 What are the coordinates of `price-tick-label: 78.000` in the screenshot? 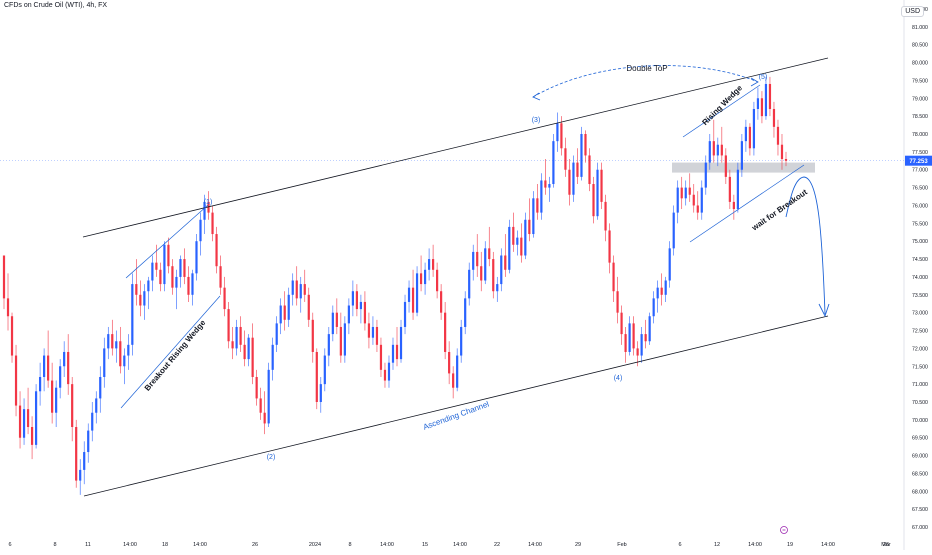 It's located at (920, 135).